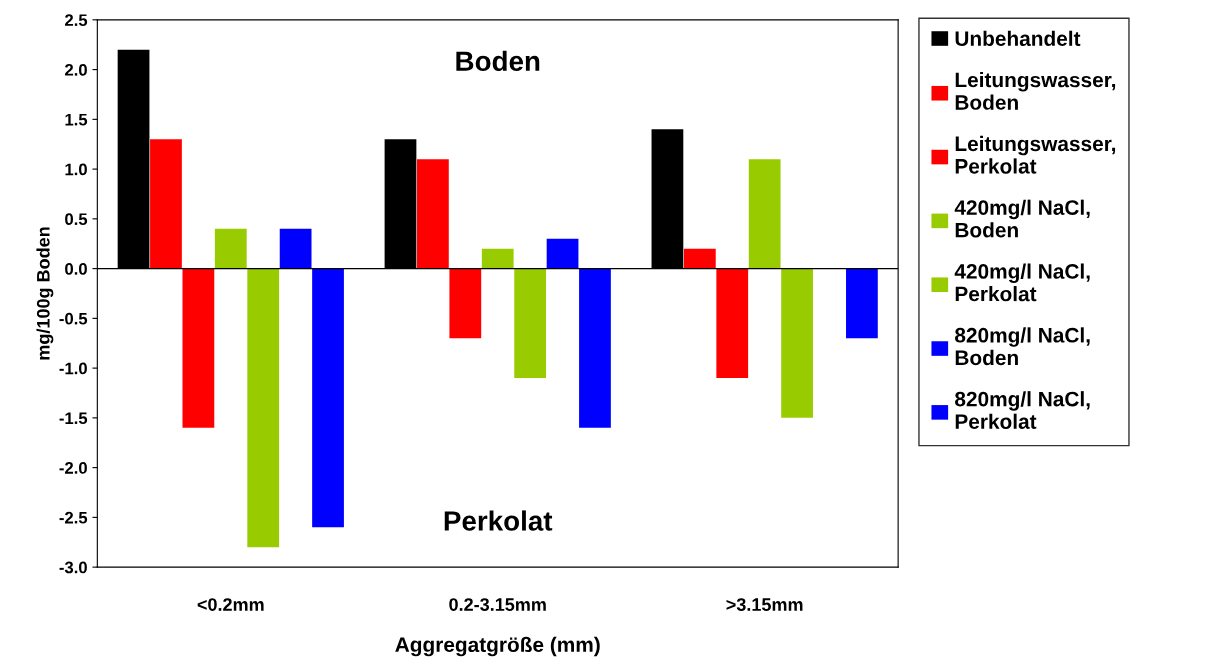  Describe the element at coordinates (76, 269) in the screenshot. I see `y-tick-label: 0.0` at that location.